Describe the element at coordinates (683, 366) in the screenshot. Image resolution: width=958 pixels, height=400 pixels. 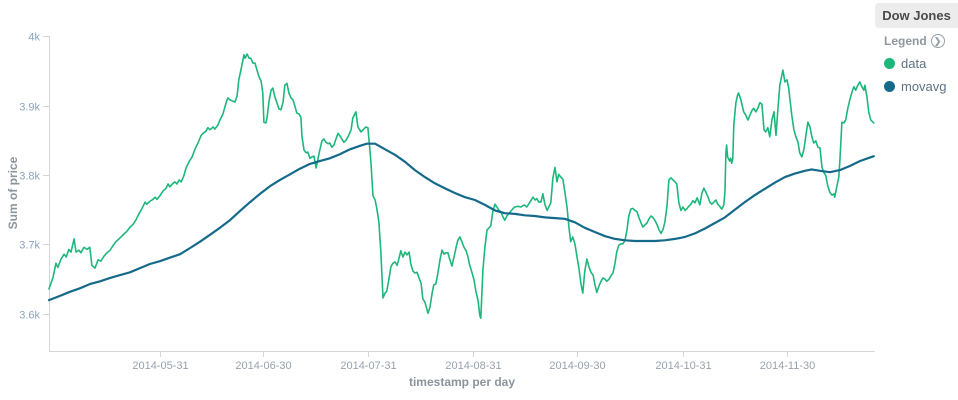
I see `x-tick-label: 2014-10-31` at that location.